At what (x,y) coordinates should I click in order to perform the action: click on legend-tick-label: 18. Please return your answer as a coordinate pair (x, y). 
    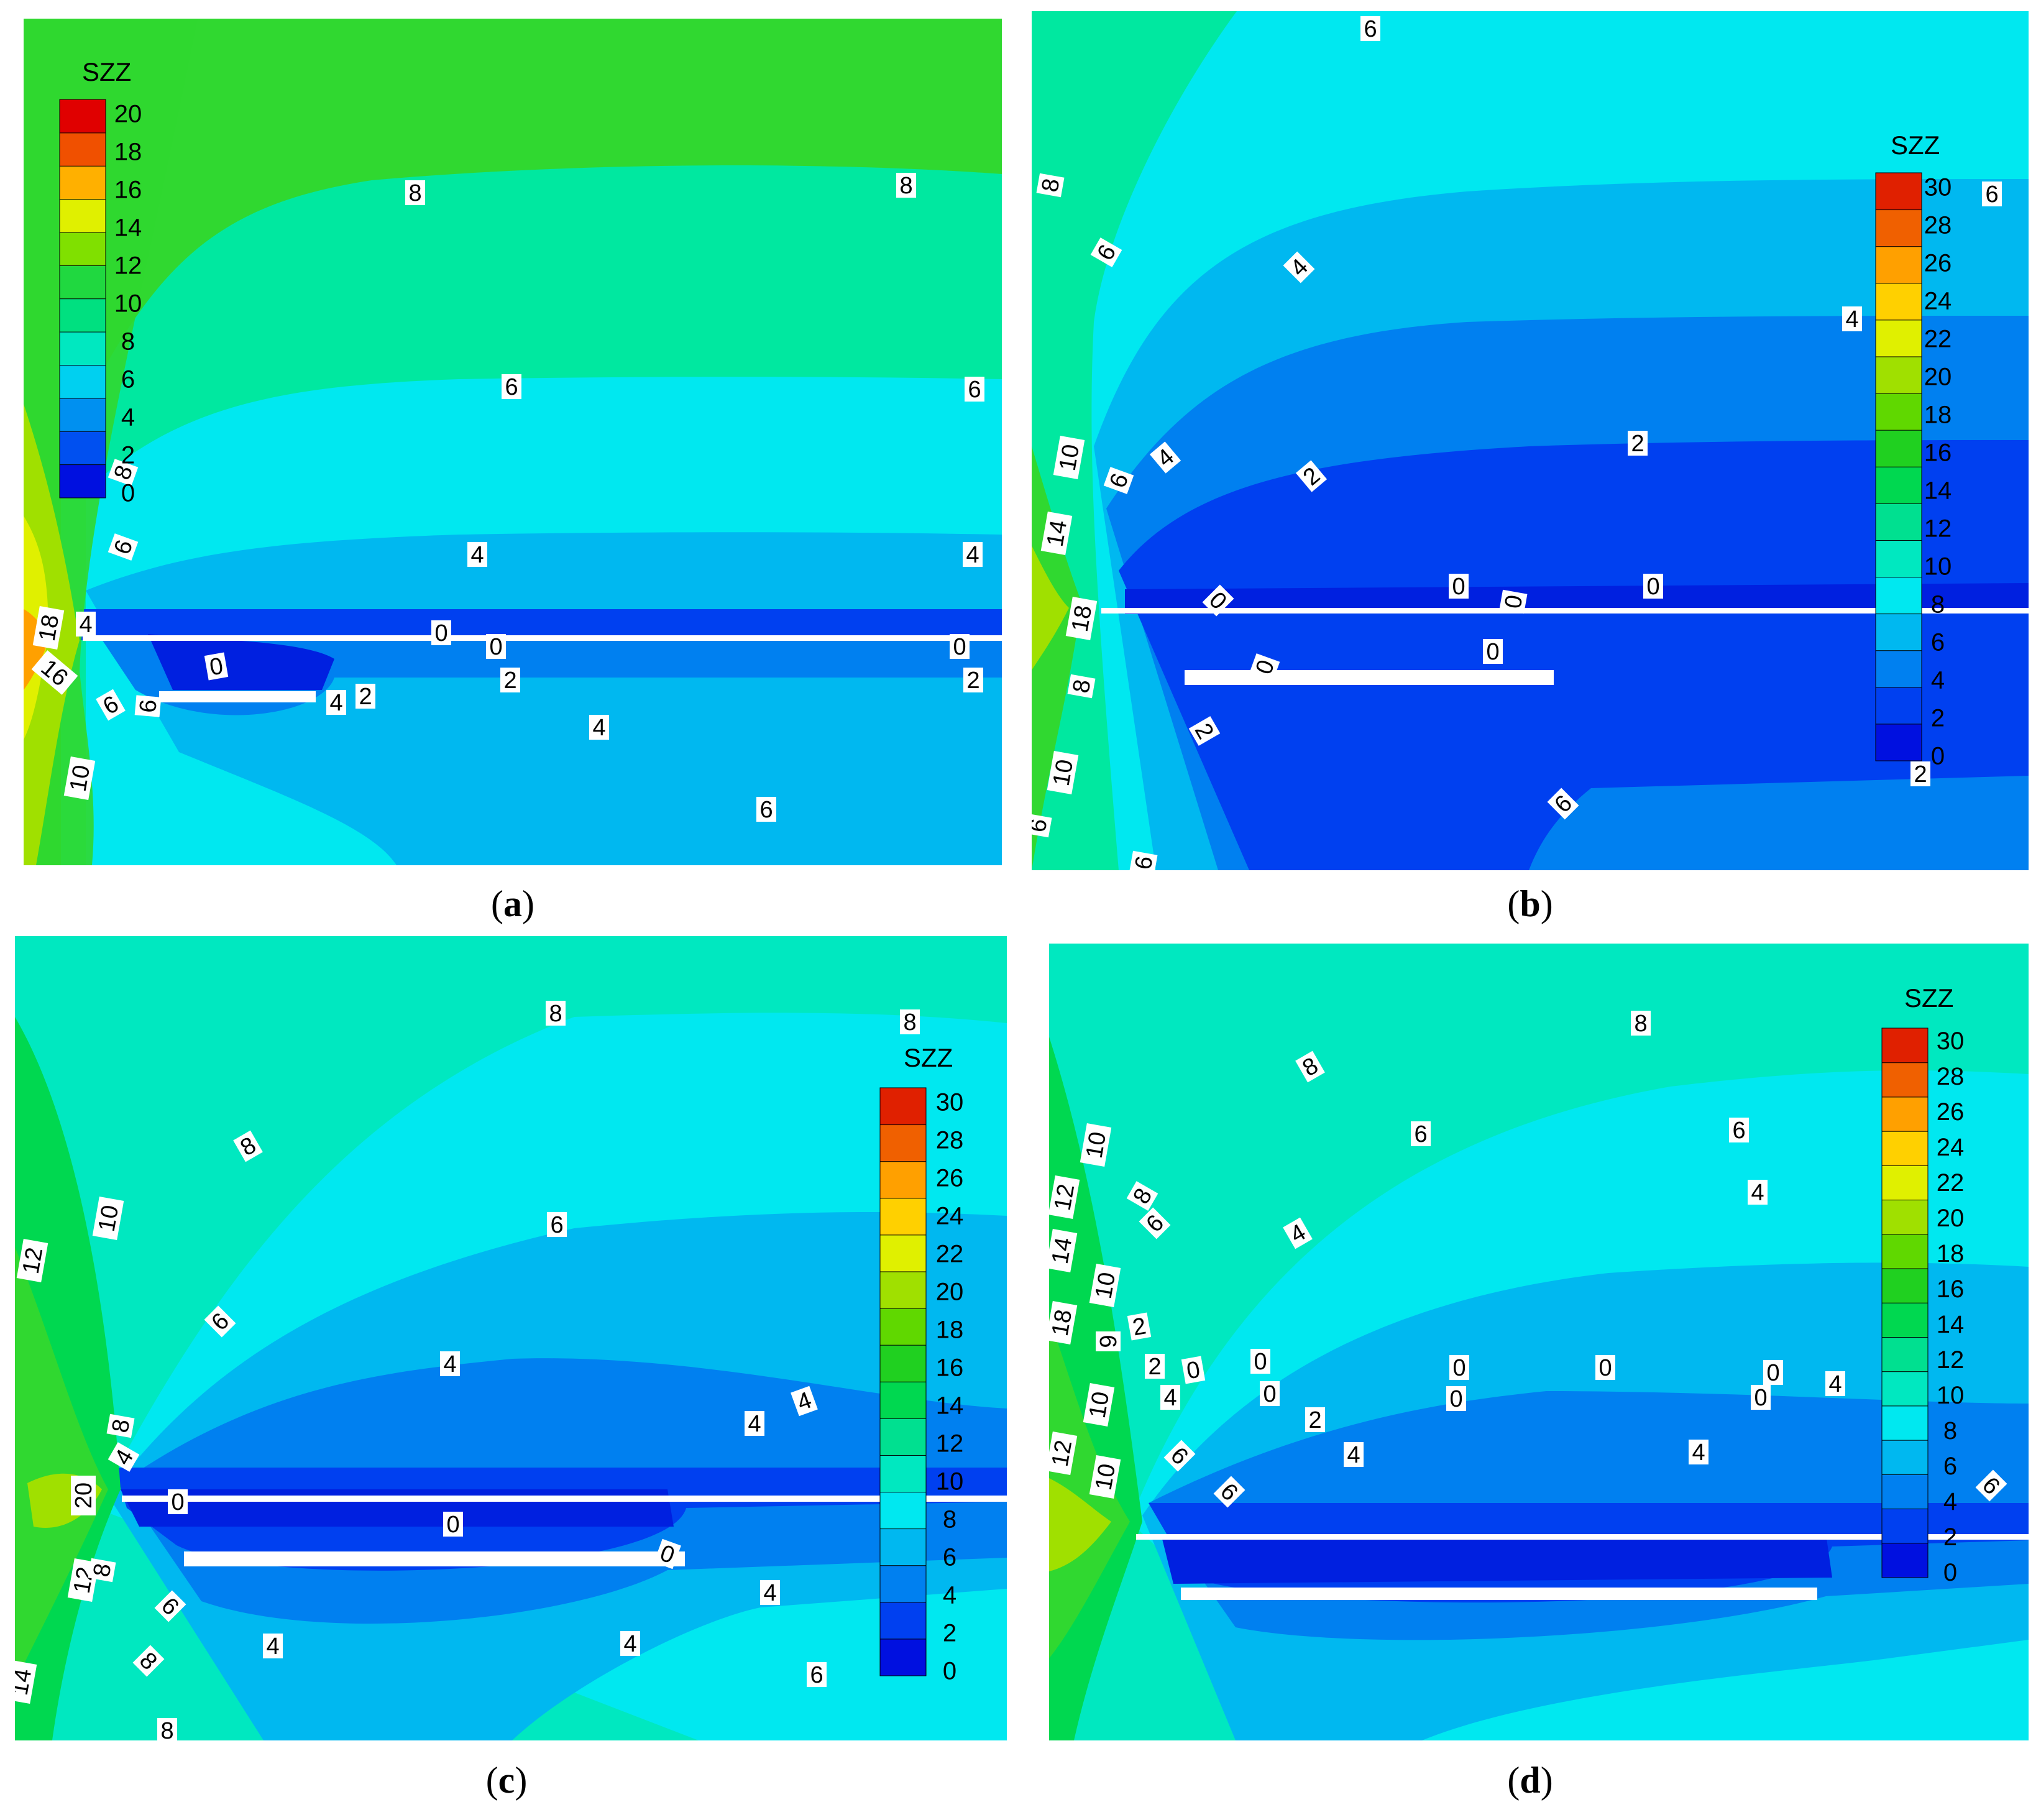
    Looking at the image, I should click on (128, 152).